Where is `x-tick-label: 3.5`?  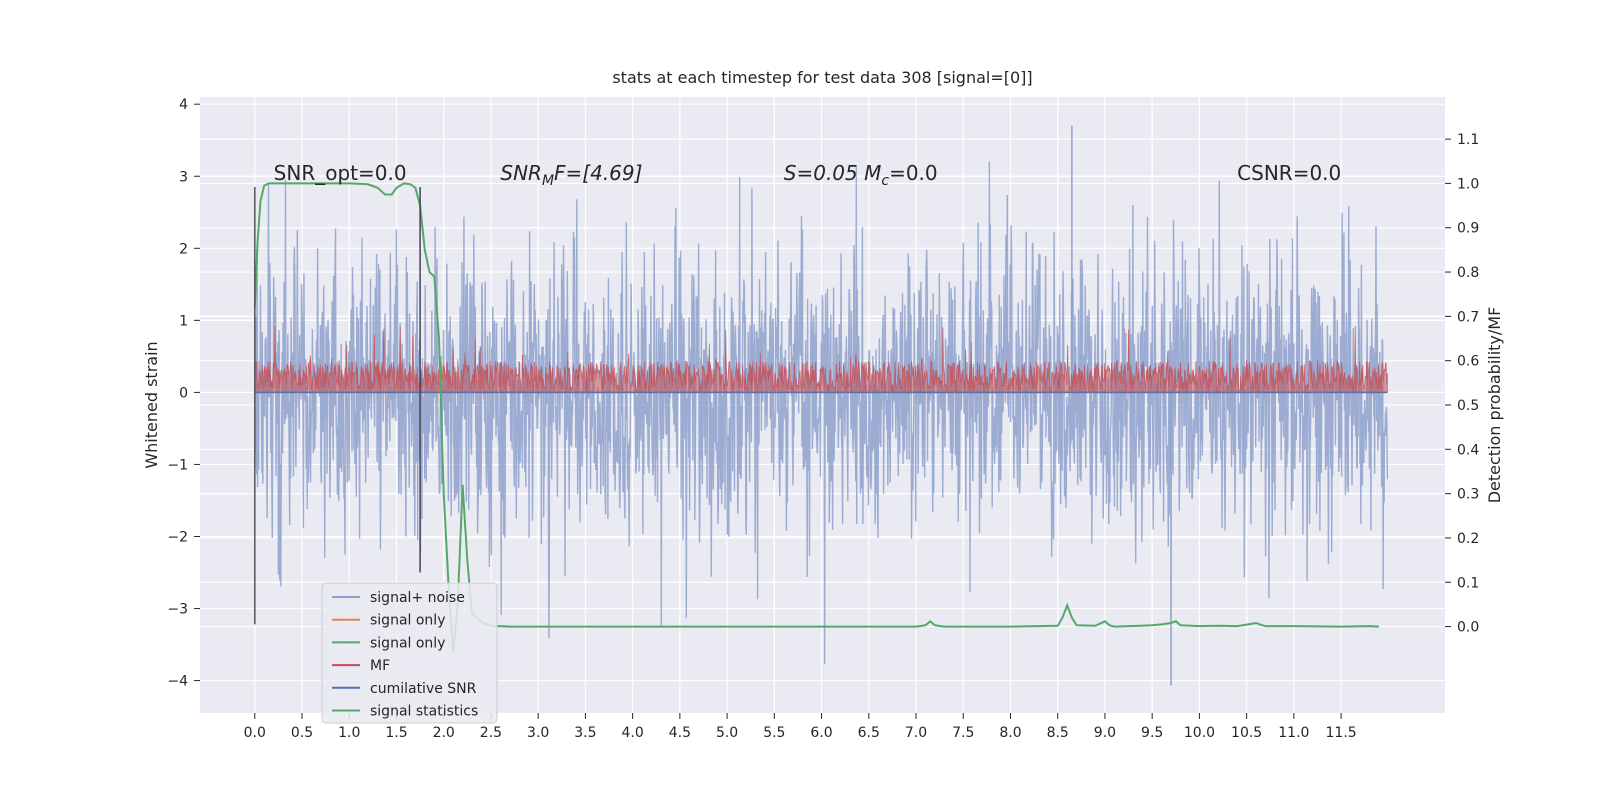
x-tick-label: 3.5 is located at coordinates (585, 733).